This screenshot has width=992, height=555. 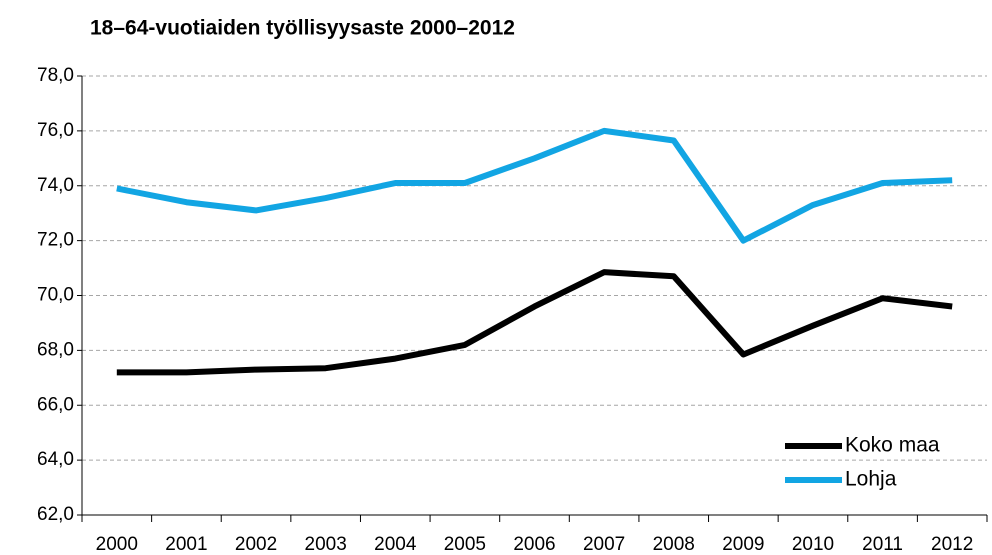 What do you see at coordinates (55, 185) in the screenshot?
I see `y-tick-label: 74,0` at bounding box center [55, 185].